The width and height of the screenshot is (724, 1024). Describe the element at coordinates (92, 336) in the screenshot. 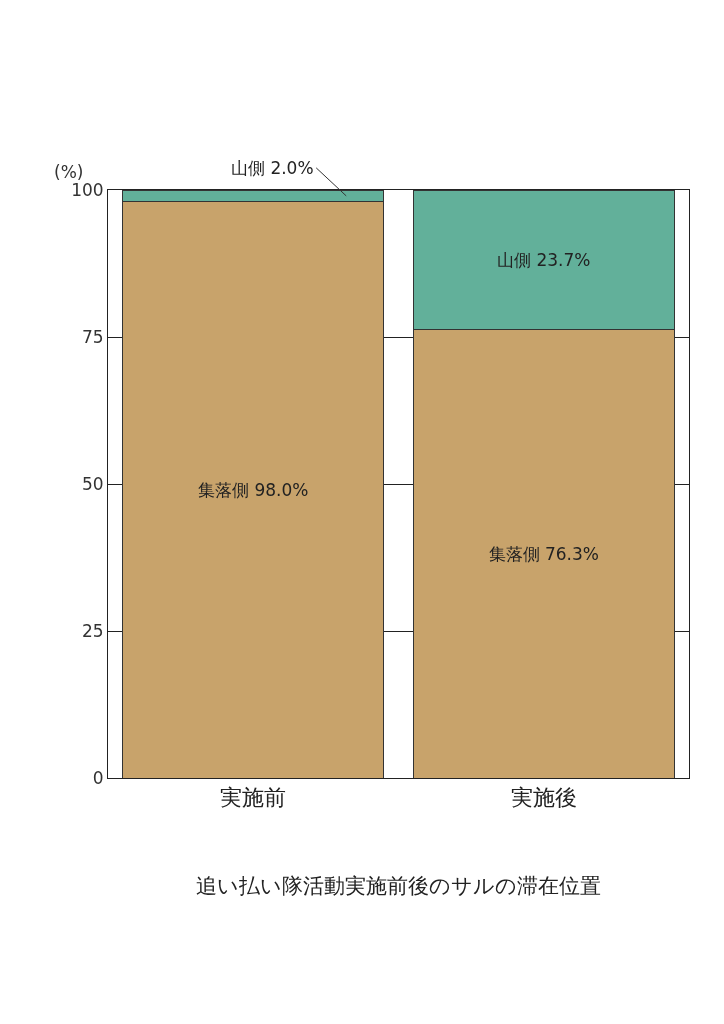

I see `y-tick-label: 75` at that location.